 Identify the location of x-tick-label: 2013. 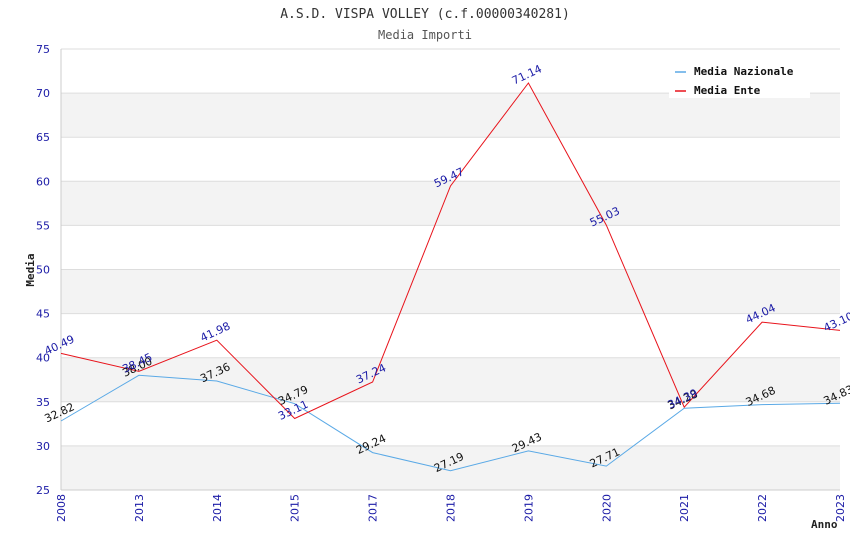
(139, 508).